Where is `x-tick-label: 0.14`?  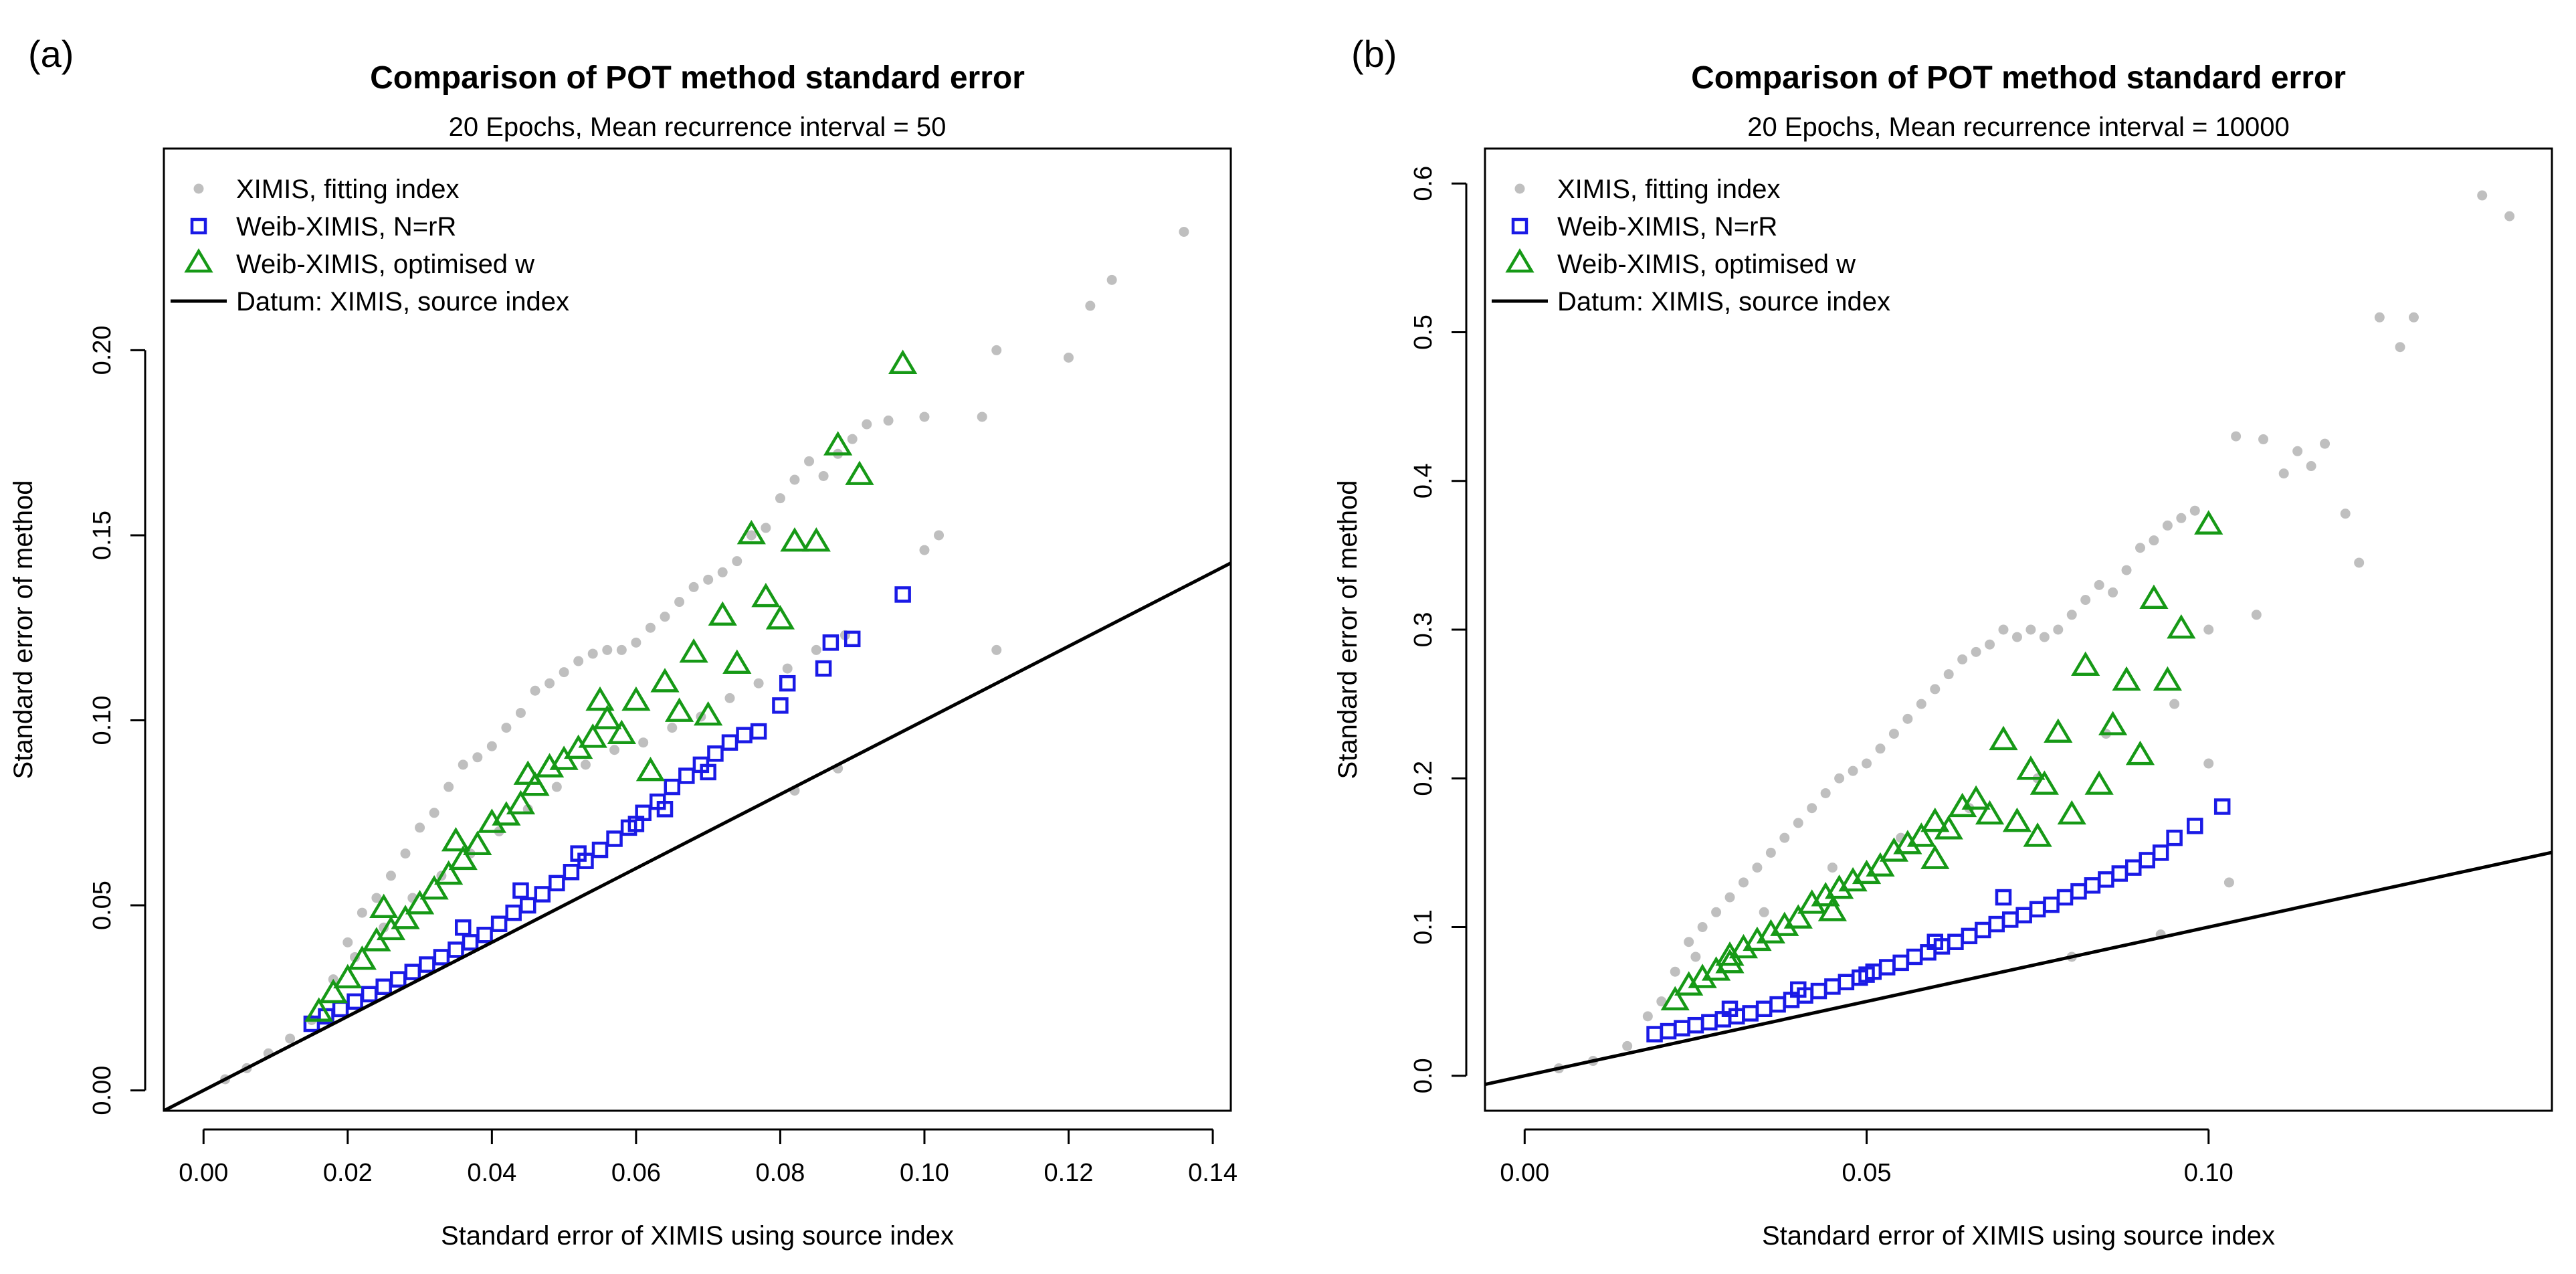
x-tick-label: 0.14 is located at coordinates (1212, 1173).